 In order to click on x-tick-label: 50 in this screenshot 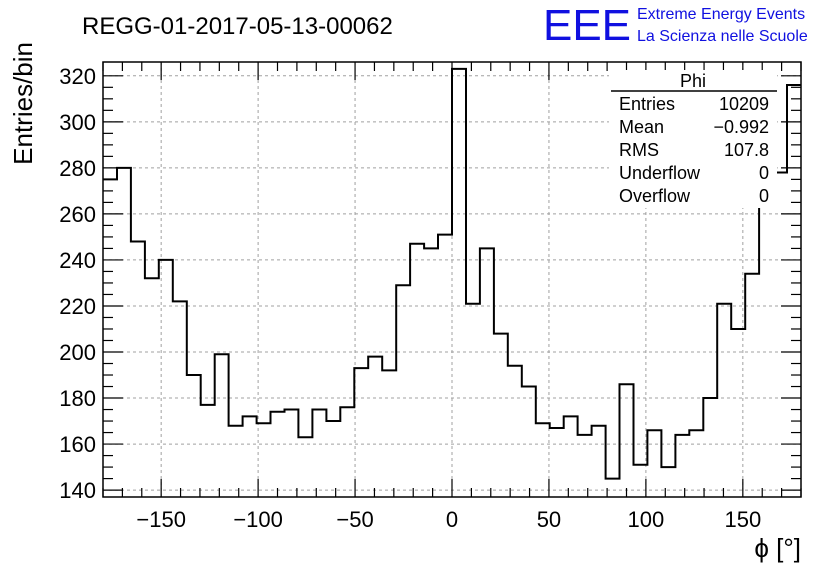, I will do `click(549, 519)`.